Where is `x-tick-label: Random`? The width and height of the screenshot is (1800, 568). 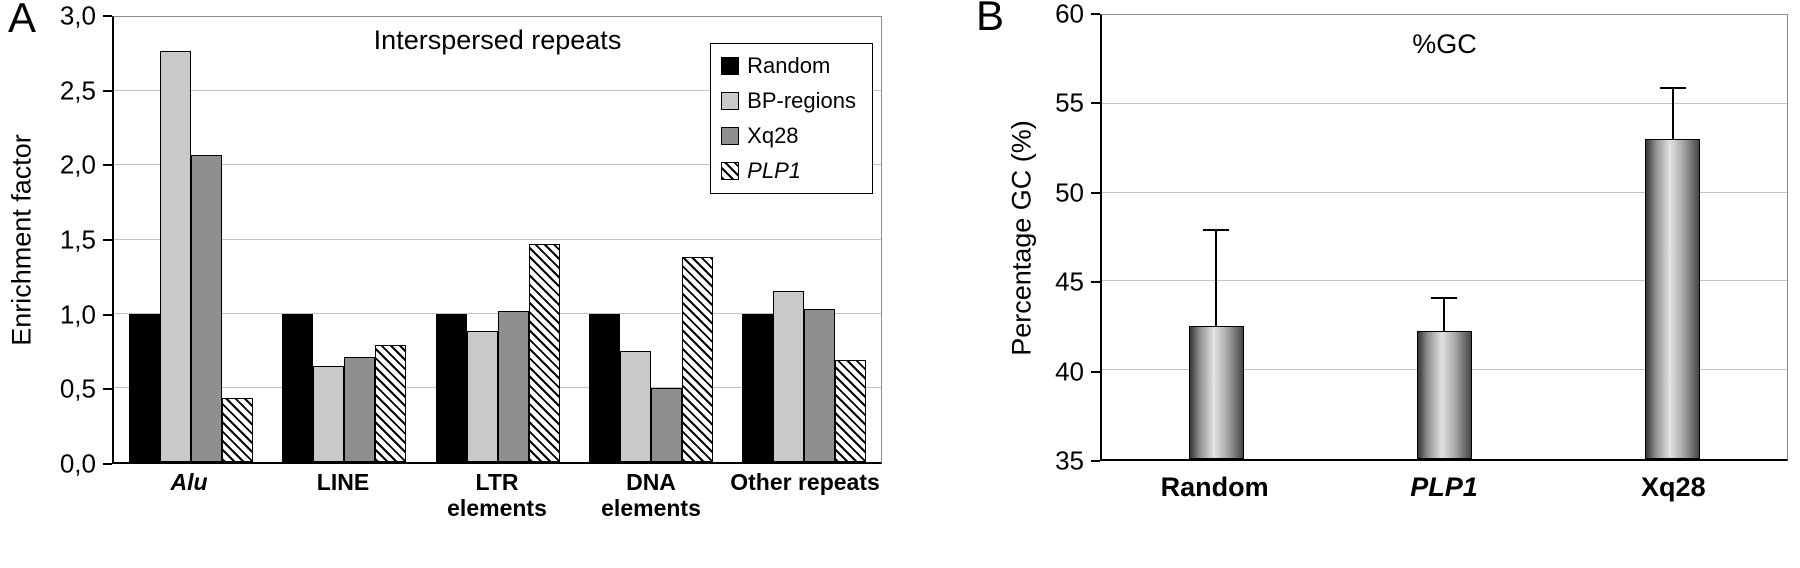 x-tick-label: Random is located at coordinates (1214, 487).